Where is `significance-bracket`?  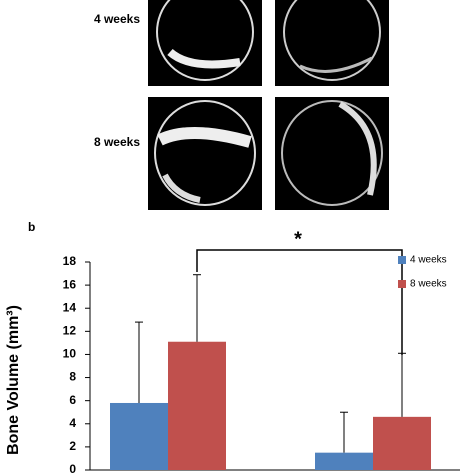
significance-bracket is located at coordinates (299, 302).